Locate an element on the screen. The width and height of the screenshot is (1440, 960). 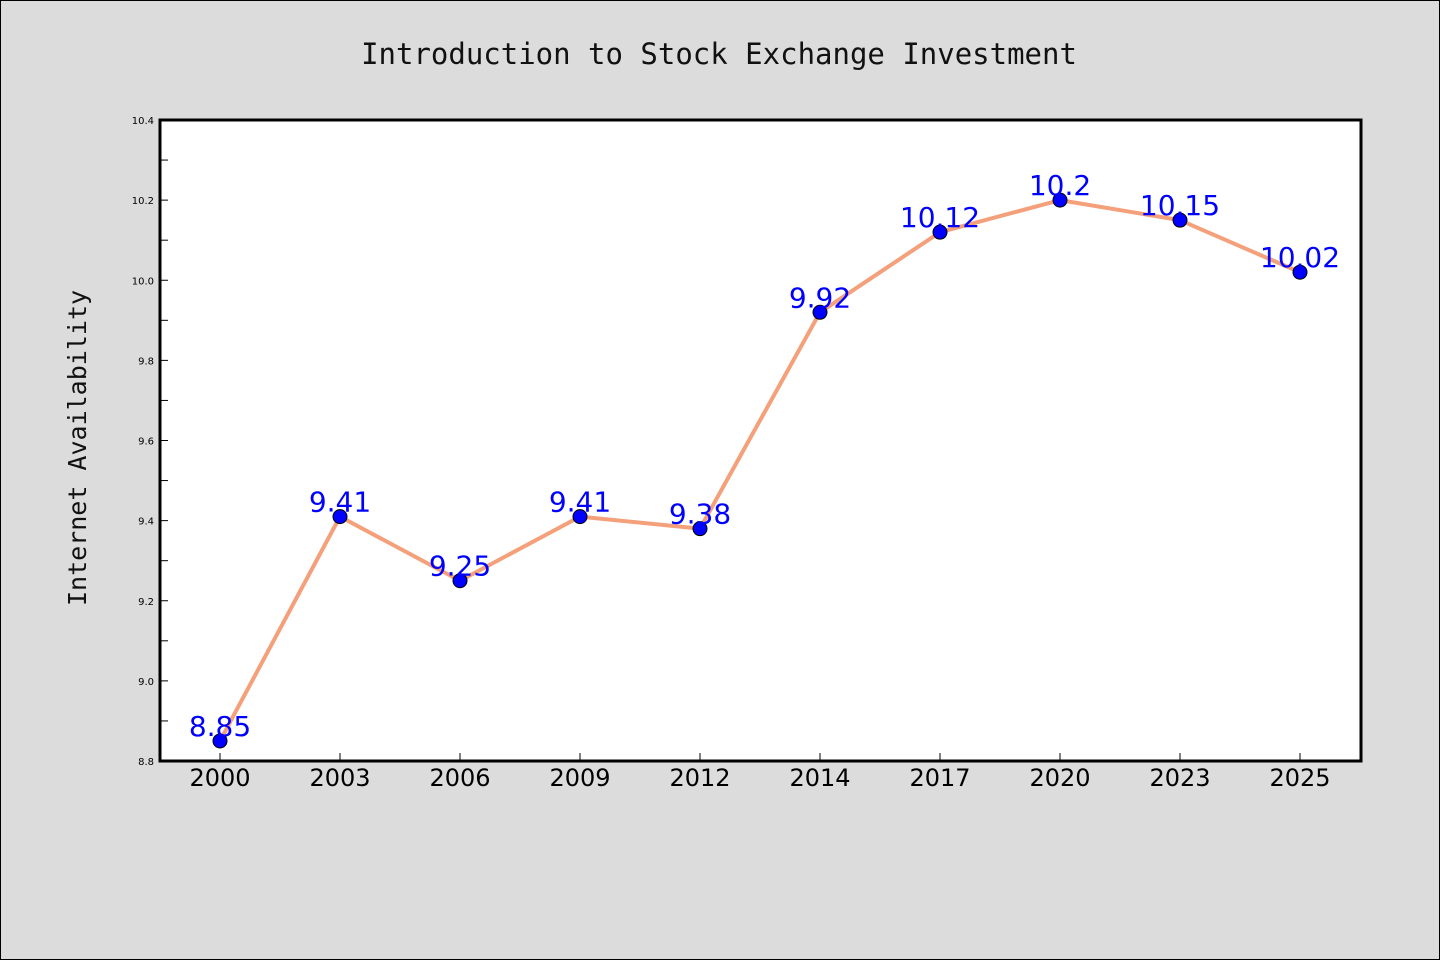
x-tick-label: 2000 is located at coordinates (219, 778).